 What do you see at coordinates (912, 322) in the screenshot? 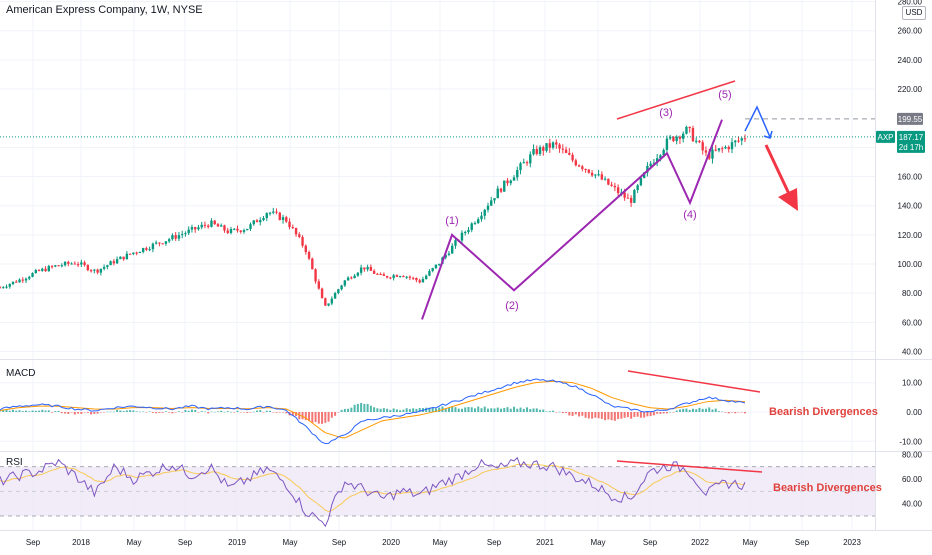
I see `price-tick-label: 60.00` at bounding box center [912, 322].